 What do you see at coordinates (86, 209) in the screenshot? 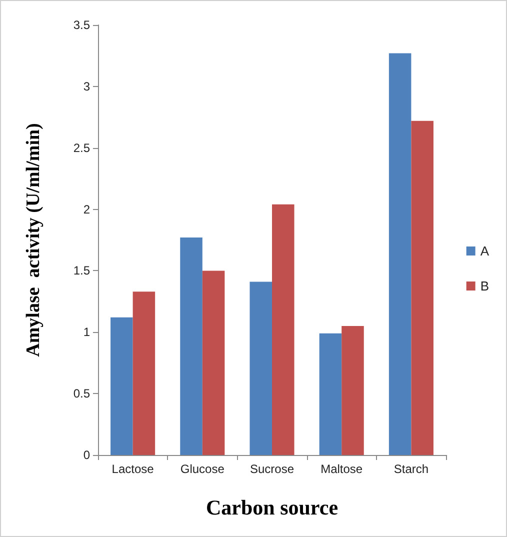
I see `y-tick-label: 2` at bounding box center [86, 209].